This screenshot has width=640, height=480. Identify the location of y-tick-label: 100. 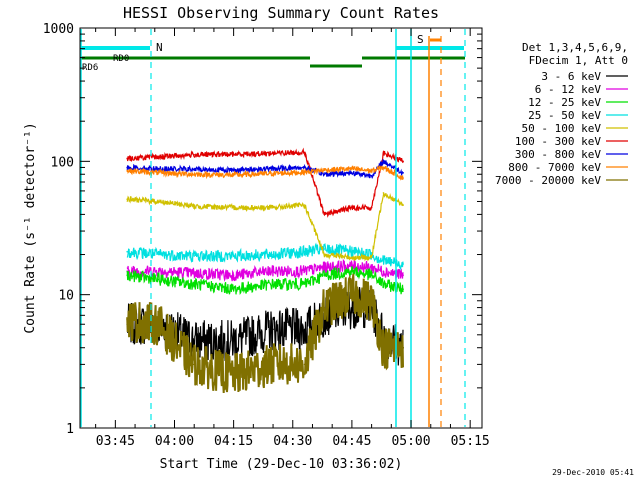
(62, 162).